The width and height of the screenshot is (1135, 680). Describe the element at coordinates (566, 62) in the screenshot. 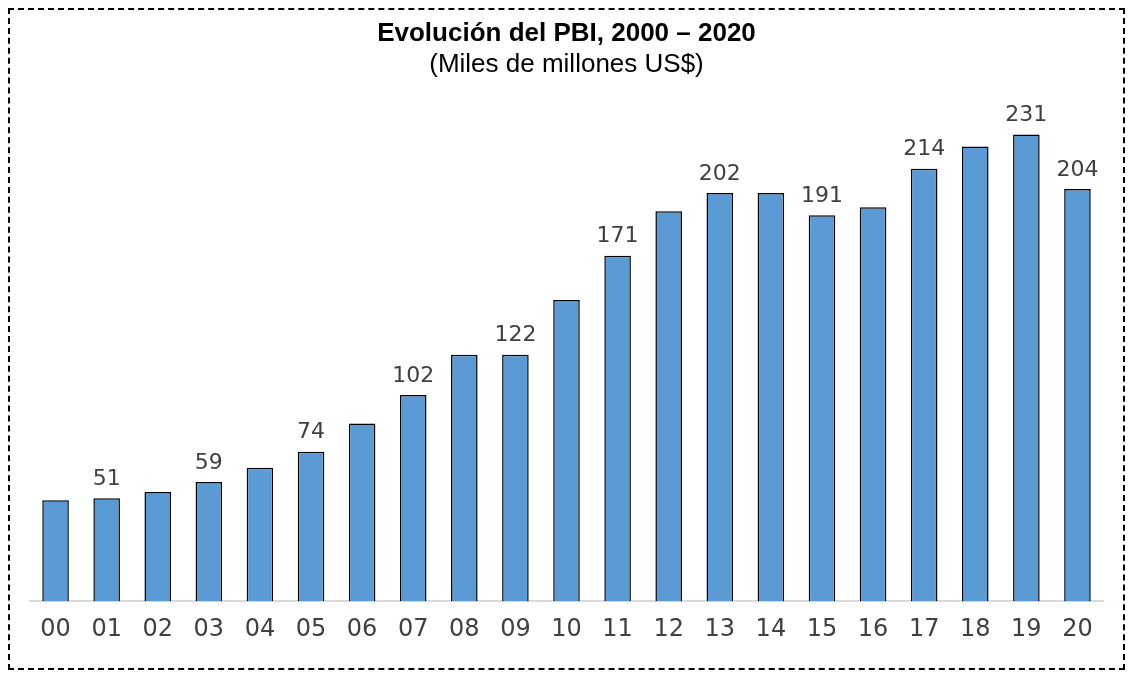

I see `chart-subtitle: (Miles de millones US$)` at that location.